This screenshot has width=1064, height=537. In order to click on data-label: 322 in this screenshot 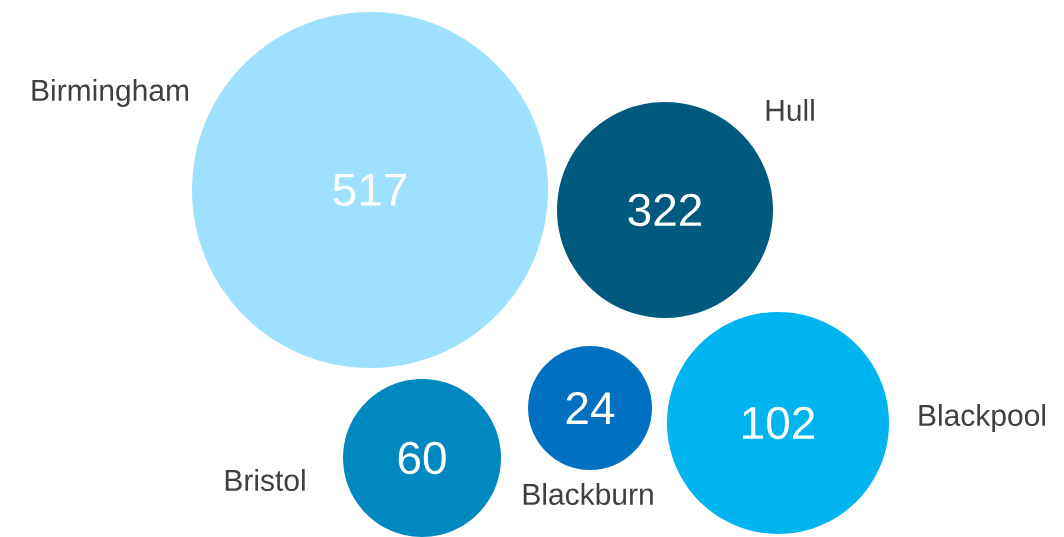, I will do `click(665, 210)`.